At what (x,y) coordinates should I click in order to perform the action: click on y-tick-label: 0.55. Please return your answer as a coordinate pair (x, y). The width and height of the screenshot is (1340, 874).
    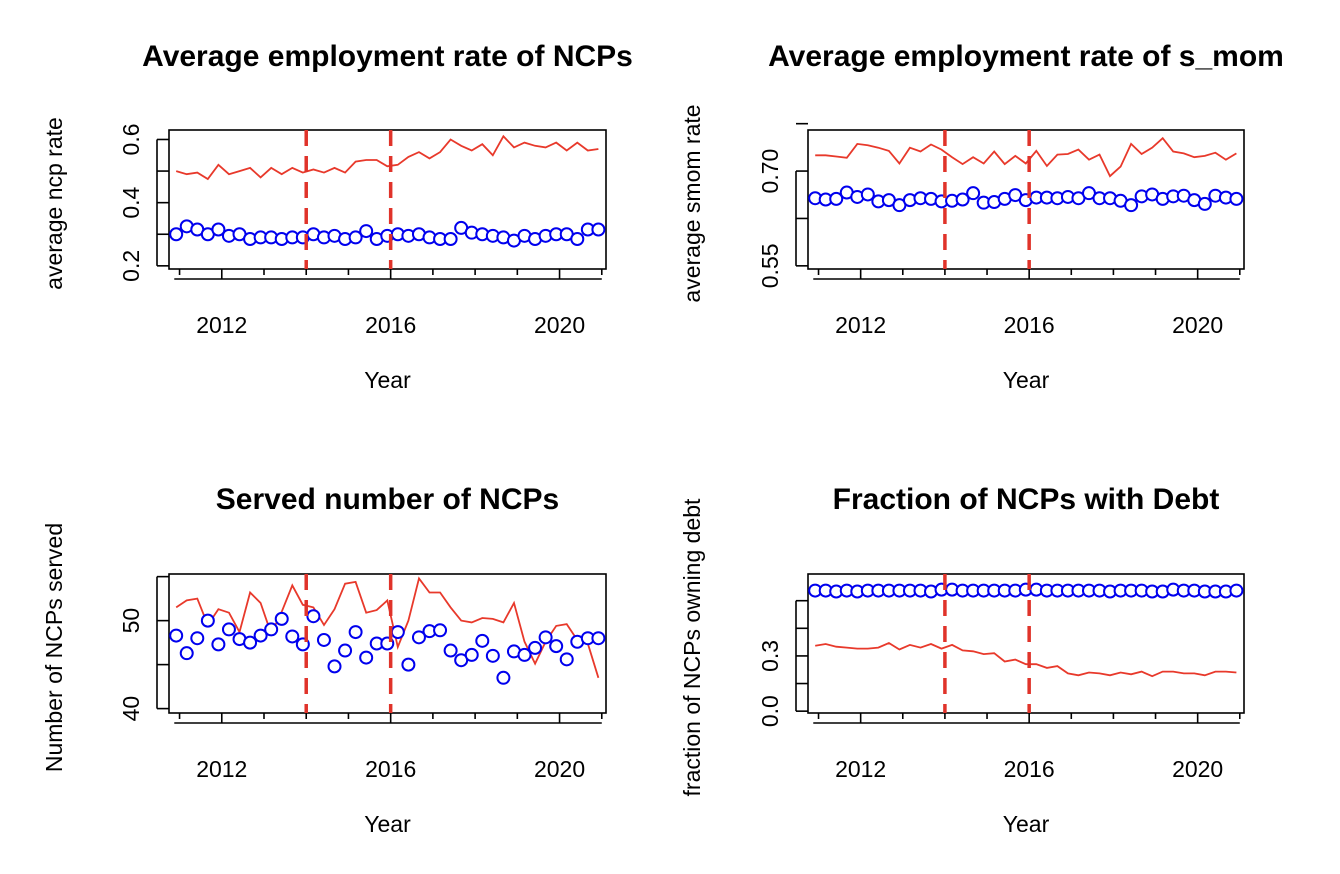
    Looking at the image, I should click on (770, 265).